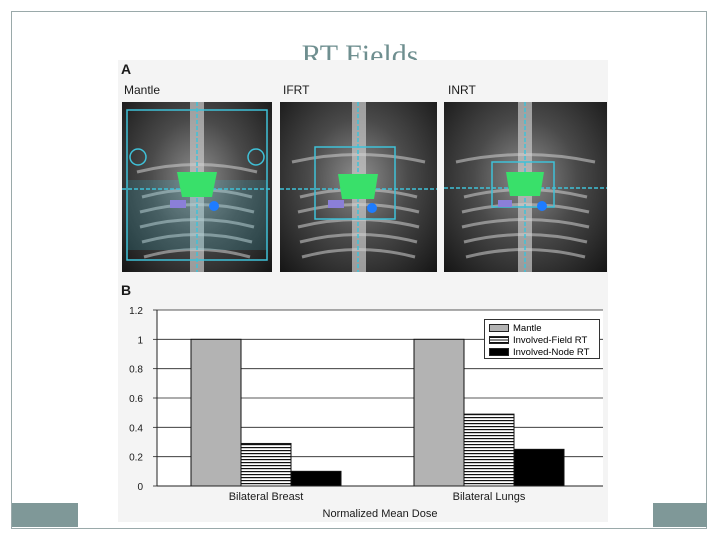 The image size is (720, 540). What do you see at coordinates (126, 290) in the screenshot?
I see `panel-b-letter: B` at bounding box center [126, 290].